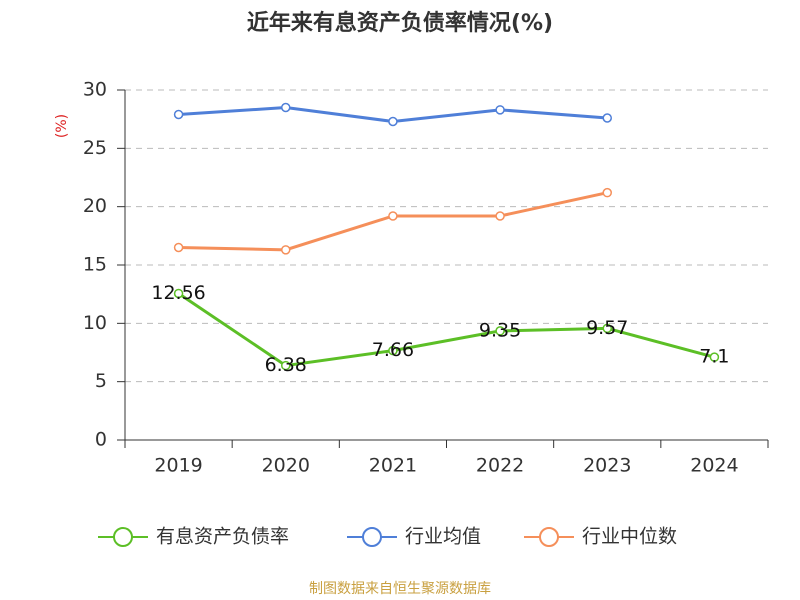  What do you see at coordinates (400, 589) in the screenshot?
I see `footer: 制图数据来自恒生聚源数据库` at bounding box center [400, 589].